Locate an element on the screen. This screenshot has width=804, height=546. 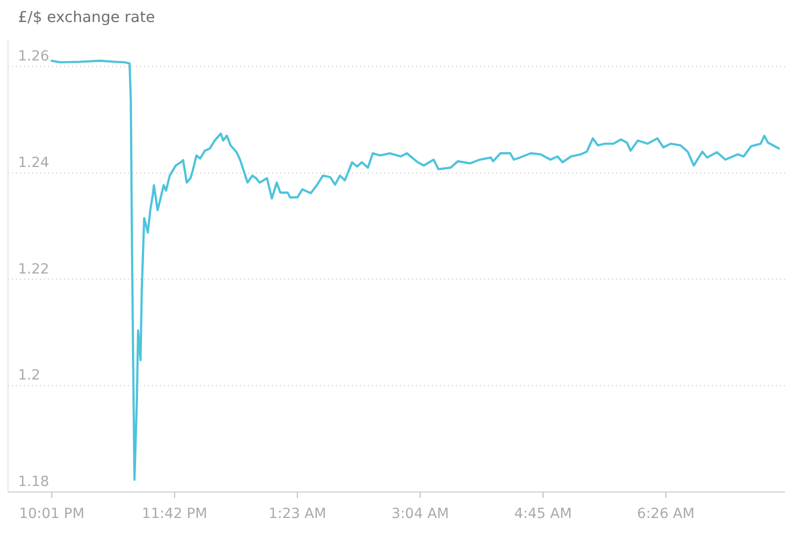
x-tick-label: 4:45 AM is located at coordinates (543, 514).